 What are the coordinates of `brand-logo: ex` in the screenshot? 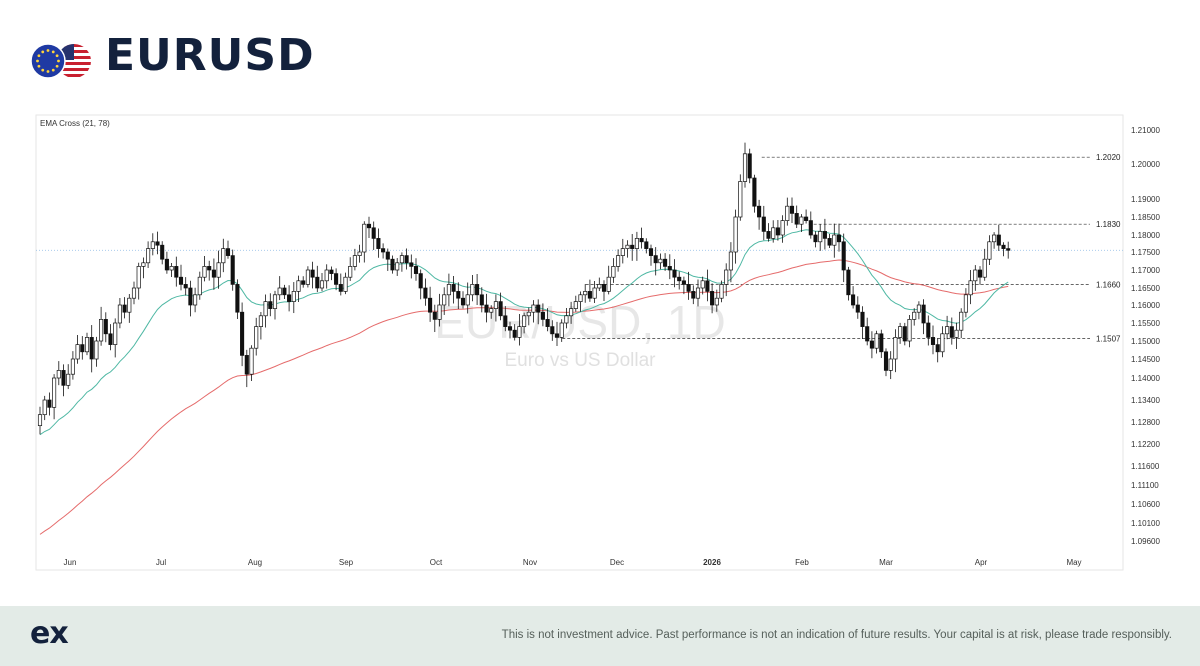 It's located at (49, 633).